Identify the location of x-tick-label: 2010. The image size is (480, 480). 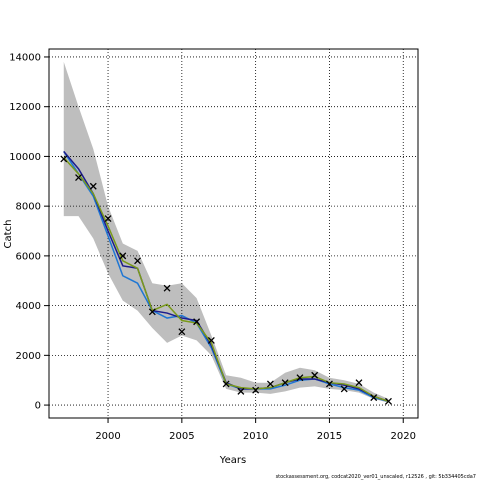
(255, 436).